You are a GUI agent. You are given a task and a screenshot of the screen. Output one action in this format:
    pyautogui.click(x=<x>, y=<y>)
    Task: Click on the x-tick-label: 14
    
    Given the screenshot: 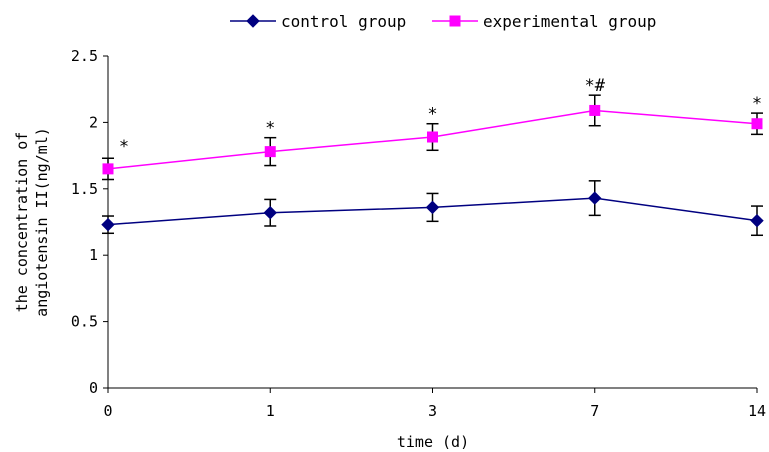 What is the action you would take?
    pyautogui.click(x=757, y=411)
    